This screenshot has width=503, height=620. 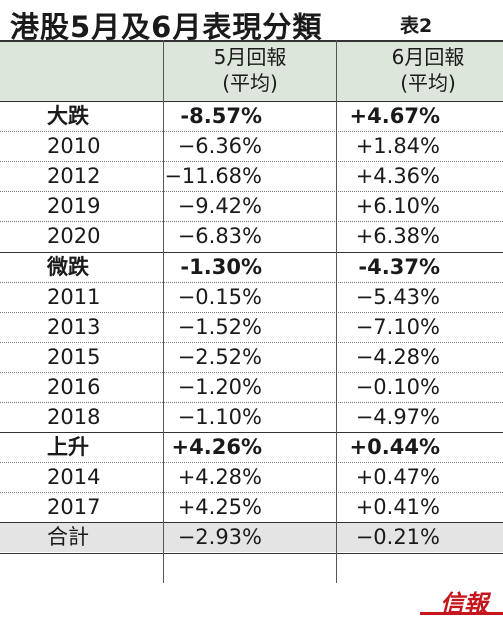 What do you see at coordinates (251, 70) in the screenshot?
I see `header-background` at bounding box center [251, 70].